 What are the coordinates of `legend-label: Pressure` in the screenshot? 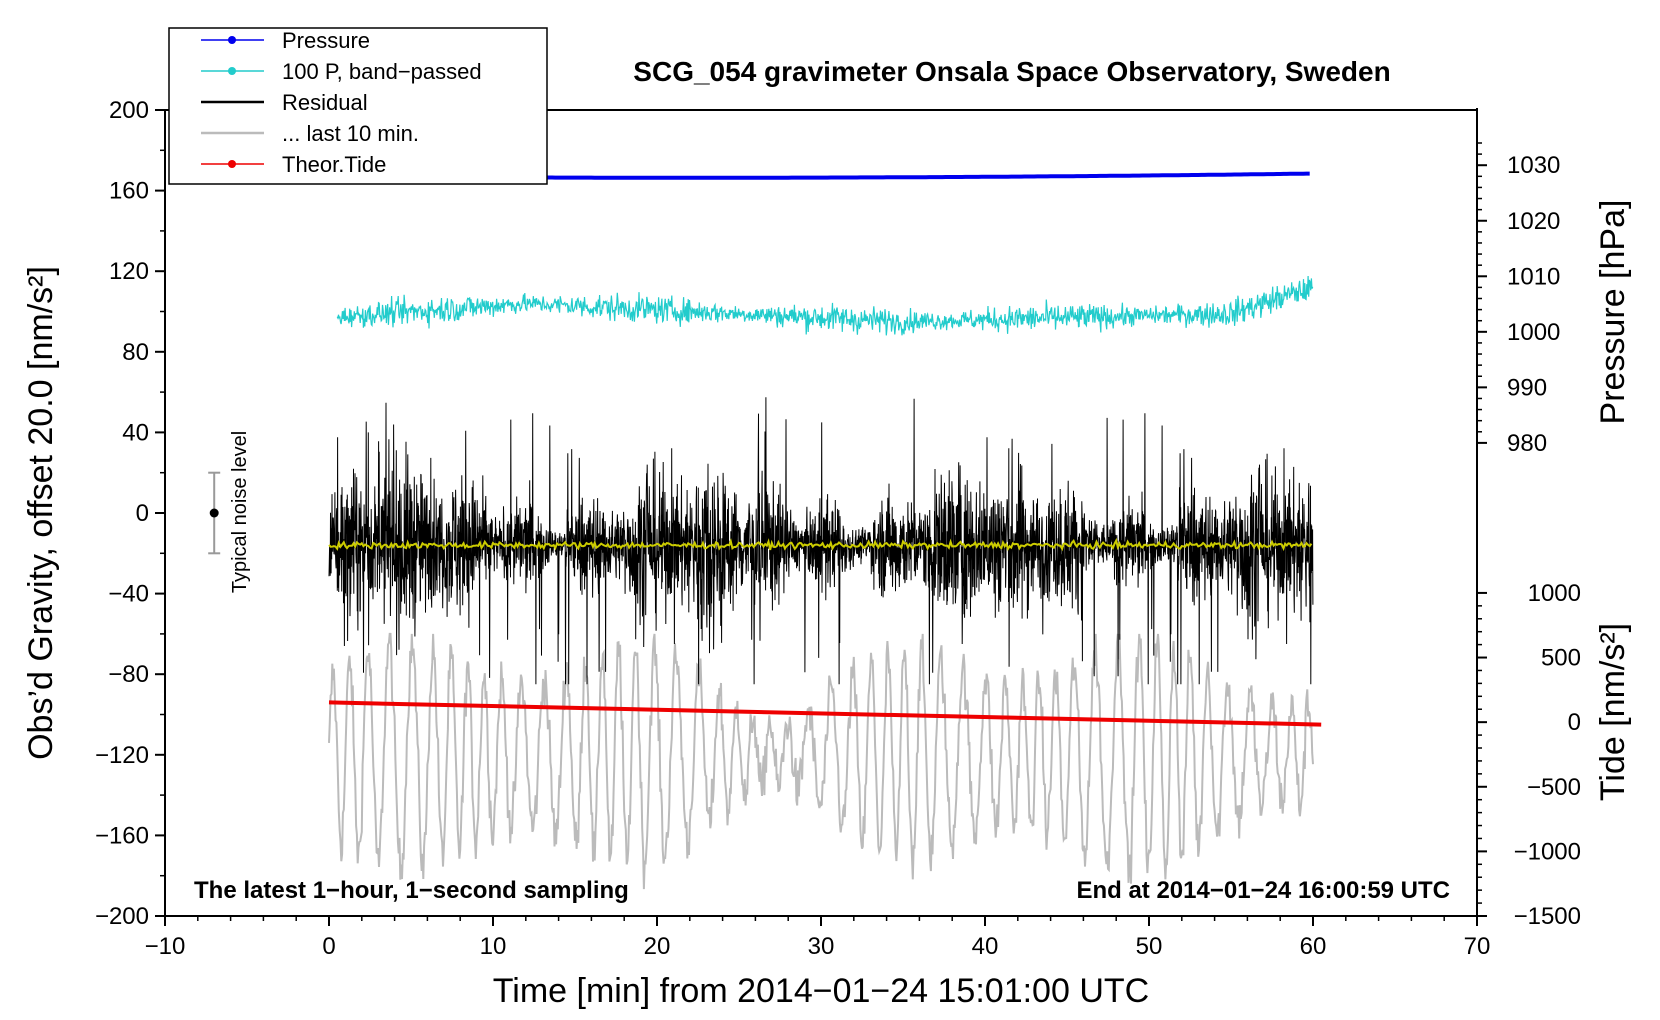 It's located at (326, 40).